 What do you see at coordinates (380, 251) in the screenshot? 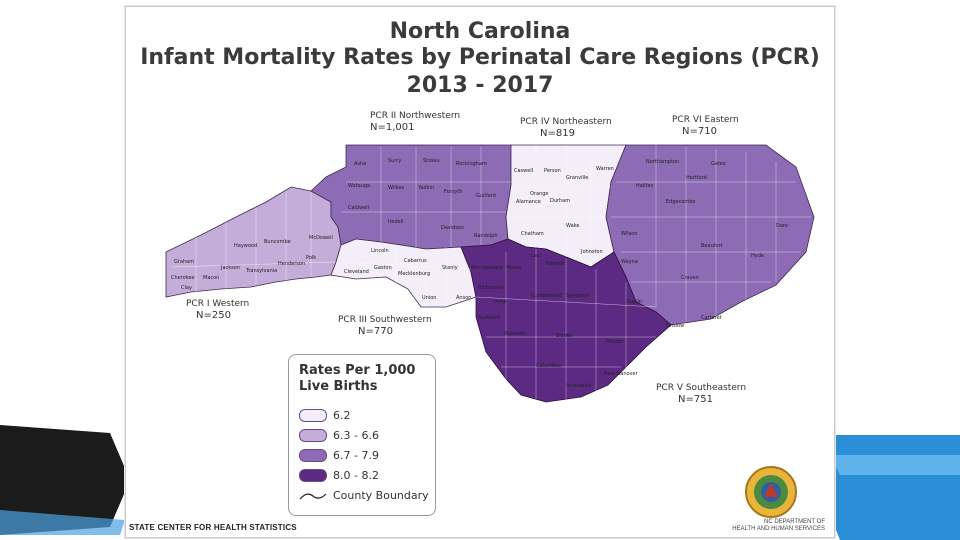
I see `county-label: Lincoln` at bounding box center [380, 251].